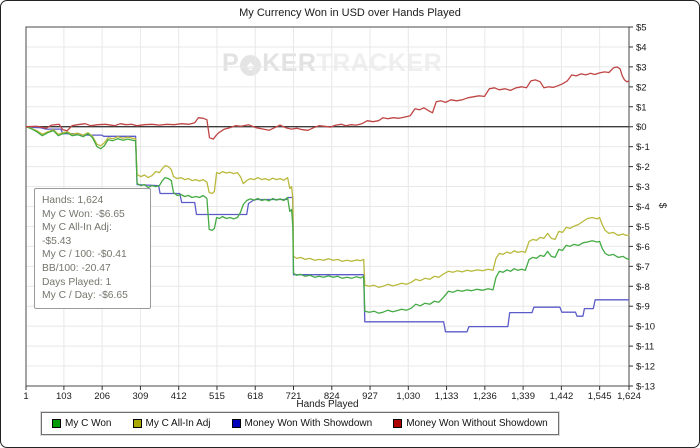  What do you see at coordinates (561, 396) in the screenshot?
I see `x-tick-label: 1,442` at bounding box center [561, 396].